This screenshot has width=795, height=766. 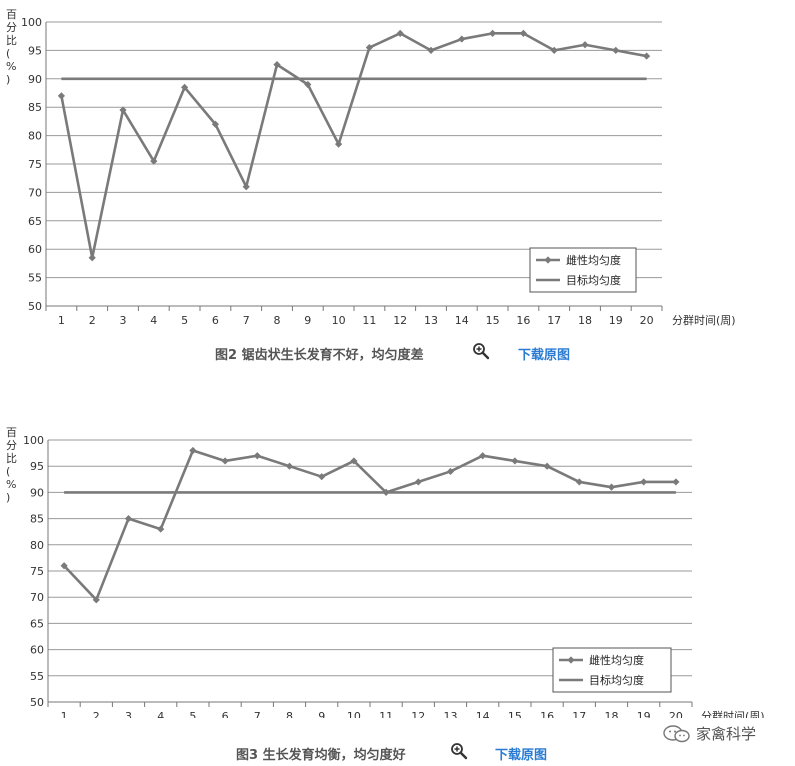 I want to click on watermark: 家禽科学, so click(x=725, y=734).